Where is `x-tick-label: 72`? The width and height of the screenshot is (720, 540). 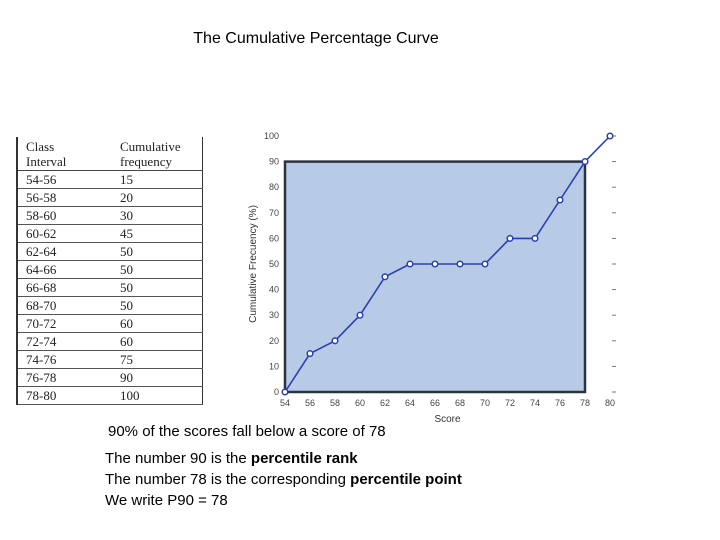 x-tick-label: 72 is located at coordinates (510, 403).